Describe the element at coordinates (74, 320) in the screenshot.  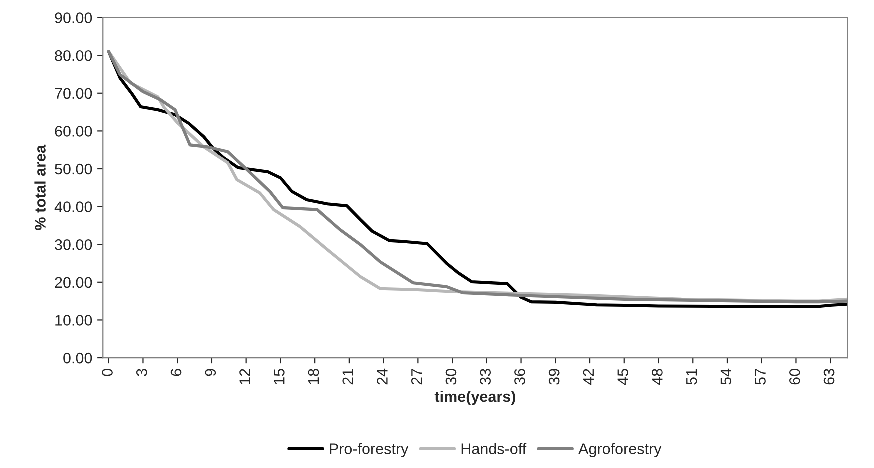
I see `y-tick-label: 10.00` at that location.